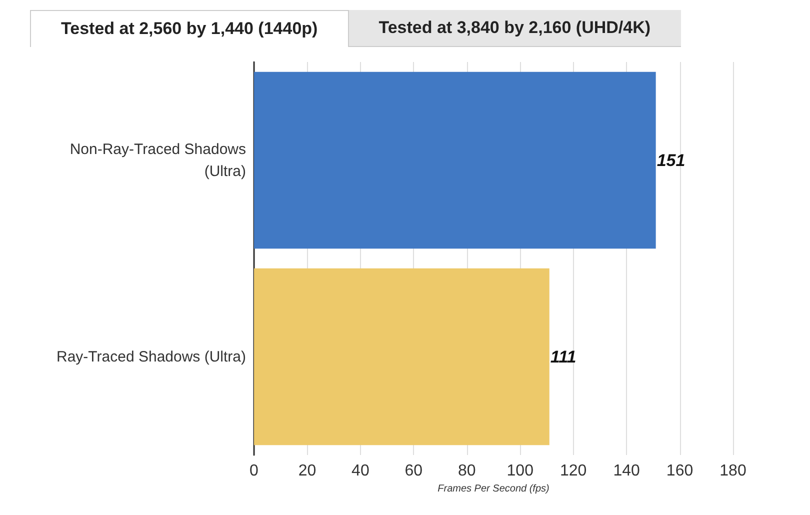  What do you see at coordinates (573, 471) in the screenshot?
I see `x-tick-label: 120` at bounding box center [573, 471].